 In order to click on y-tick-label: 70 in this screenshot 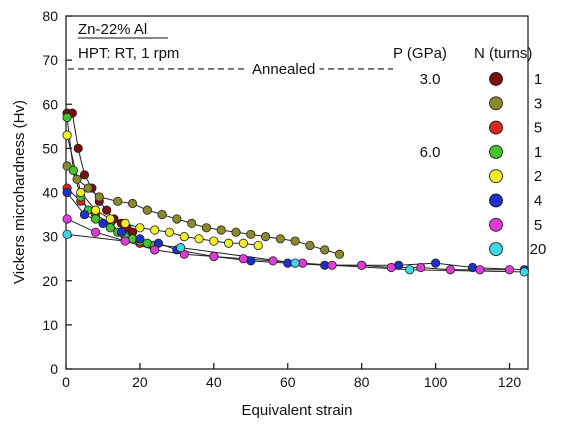, I will do `click(50, 60)`.